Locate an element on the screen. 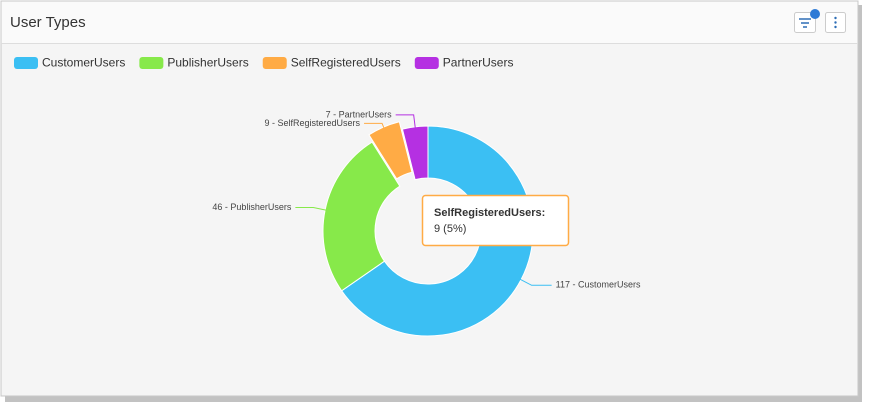 The height and width of the screenshot is (417, 875). data-label: 9 - SelfRegisteredUsers is located at coordinates (312, 123).